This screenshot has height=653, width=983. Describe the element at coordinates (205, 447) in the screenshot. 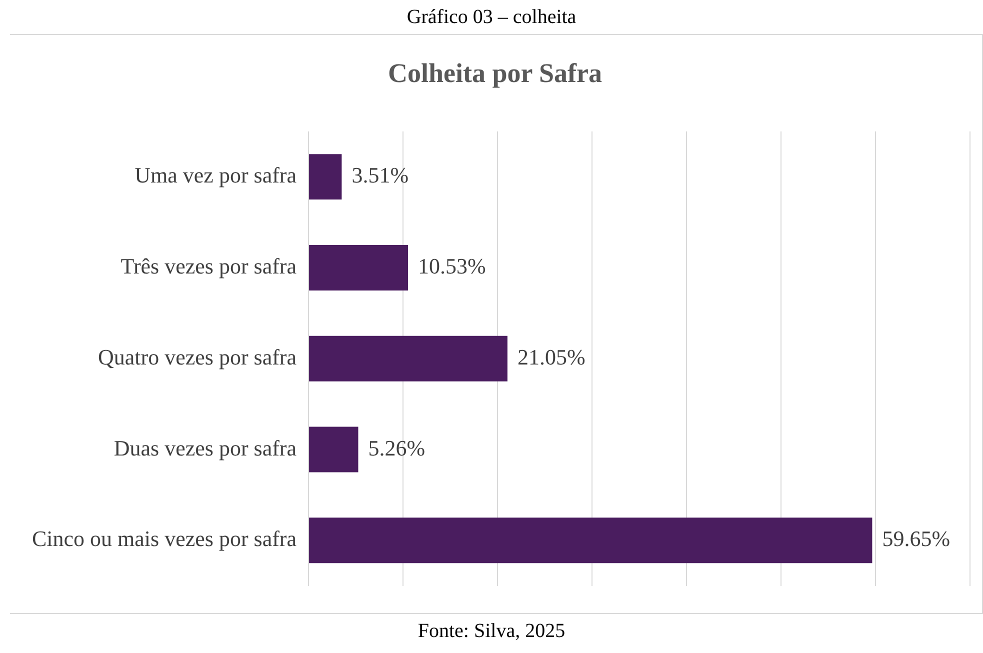

I see `y-tick-label: Duas vezes por safra` at that location.